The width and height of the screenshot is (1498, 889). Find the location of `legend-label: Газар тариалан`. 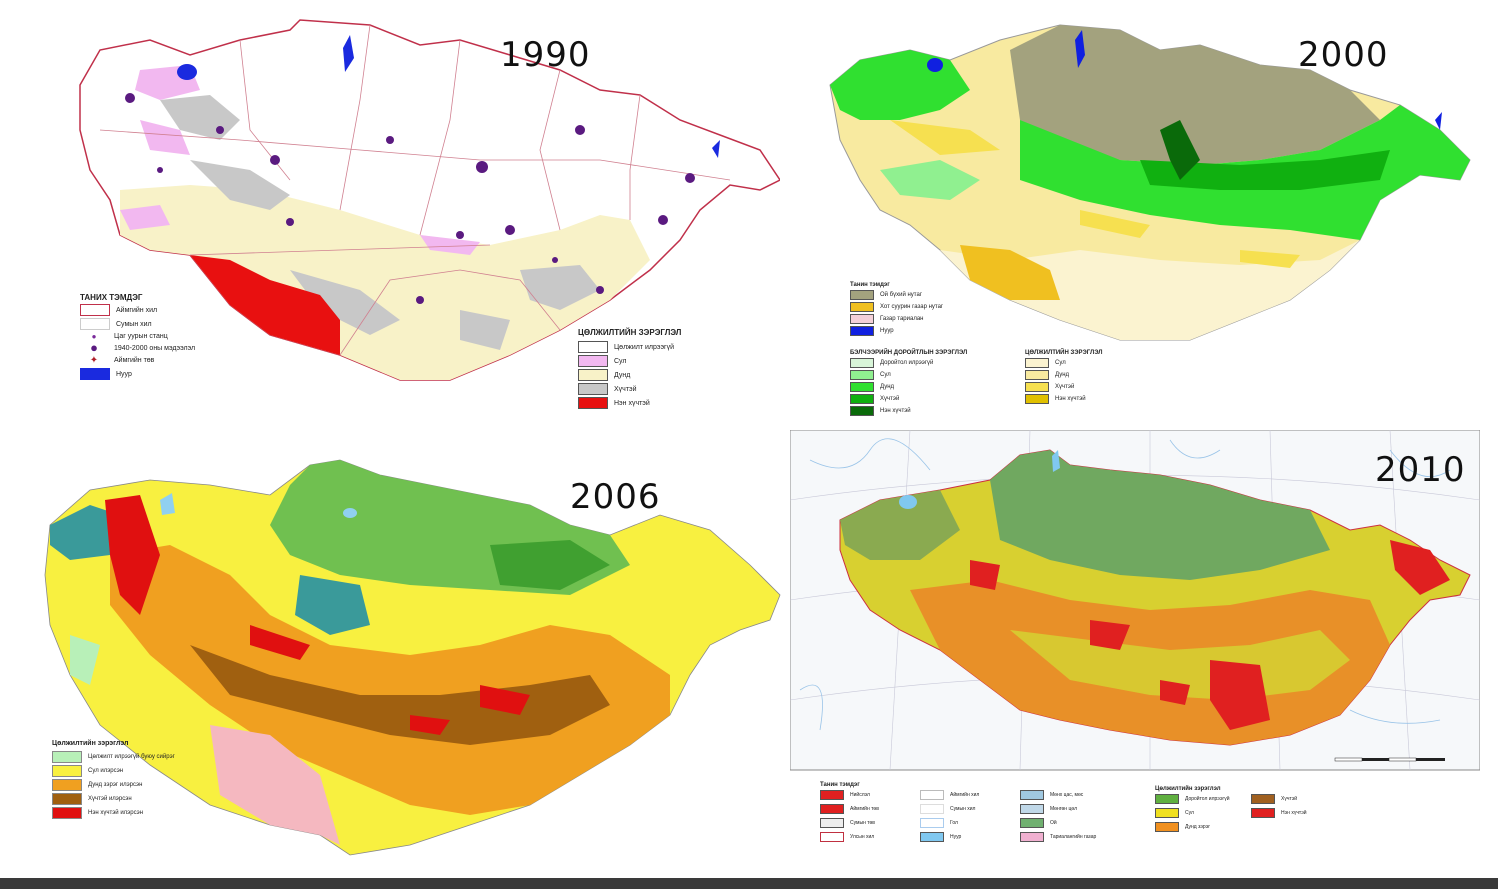

legend-label: Газар тариалан is located at coordinates (902, 319).